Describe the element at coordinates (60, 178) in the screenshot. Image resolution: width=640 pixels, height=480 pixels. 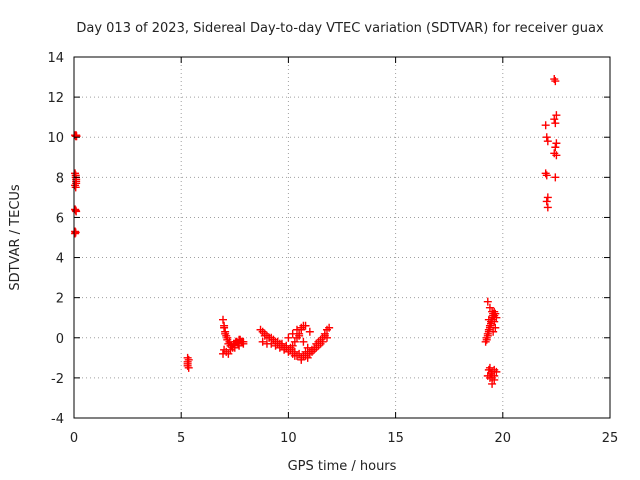
I see `y-tick-label: 8` at that location.